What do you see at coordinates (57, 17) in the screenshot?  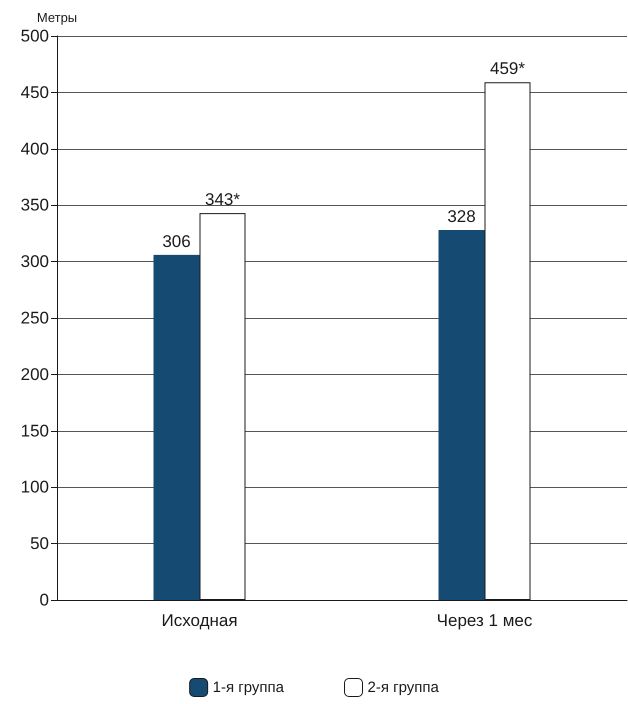 I see `y-axis-title: Метры` at bounding box center [57, 17].